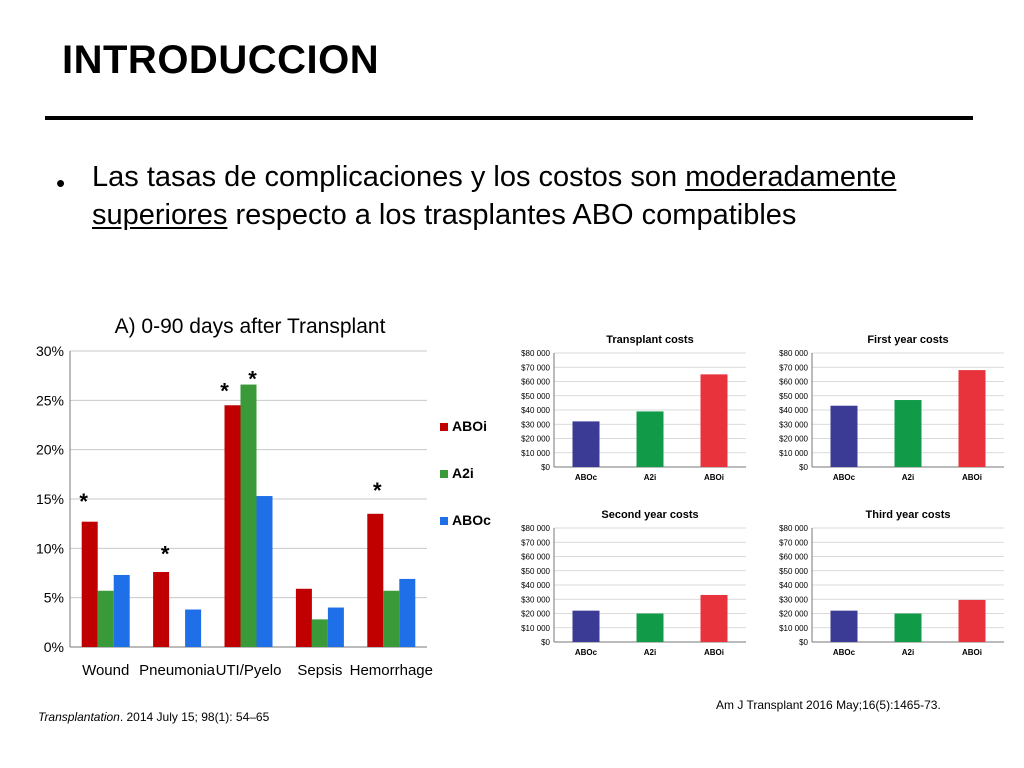 The height and width of the screenshot is (768, 1024). What do you see at coordinates (248, 515) in the screenshot?
I see `bar-a2i-utipyelo` at bounding box center [248, 515].